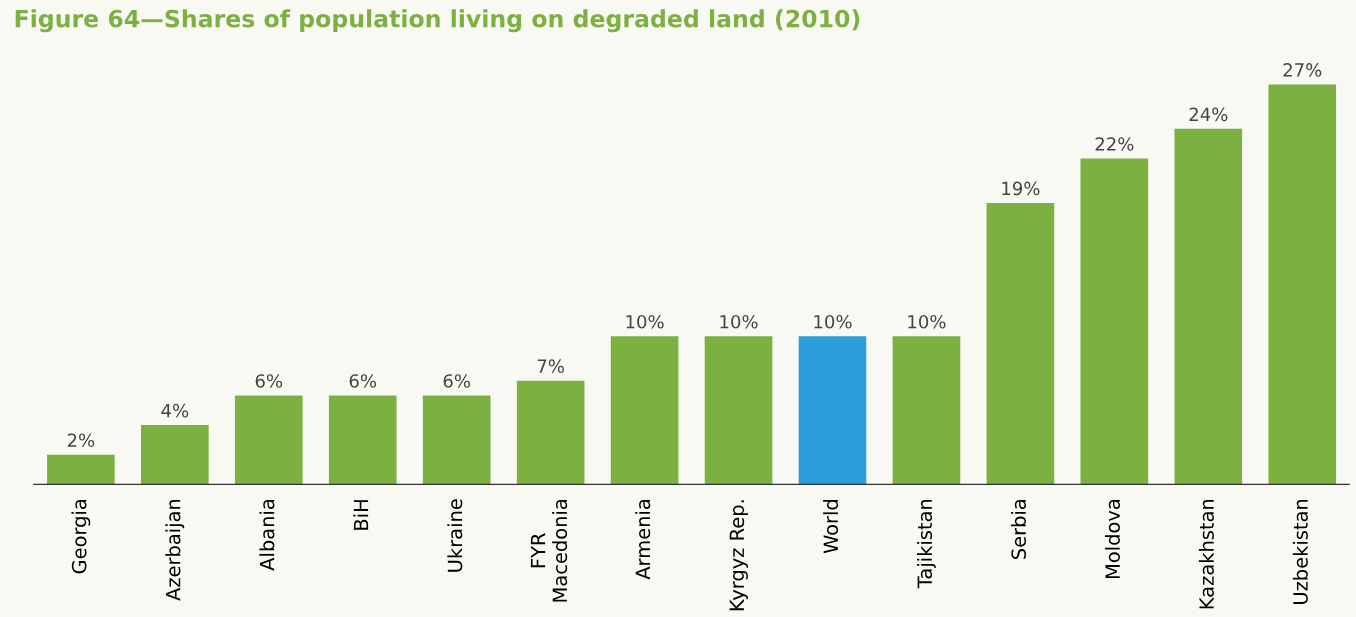 The image size is (1356, 617). I want to click on data-label: 27%, so click(1302, 70).